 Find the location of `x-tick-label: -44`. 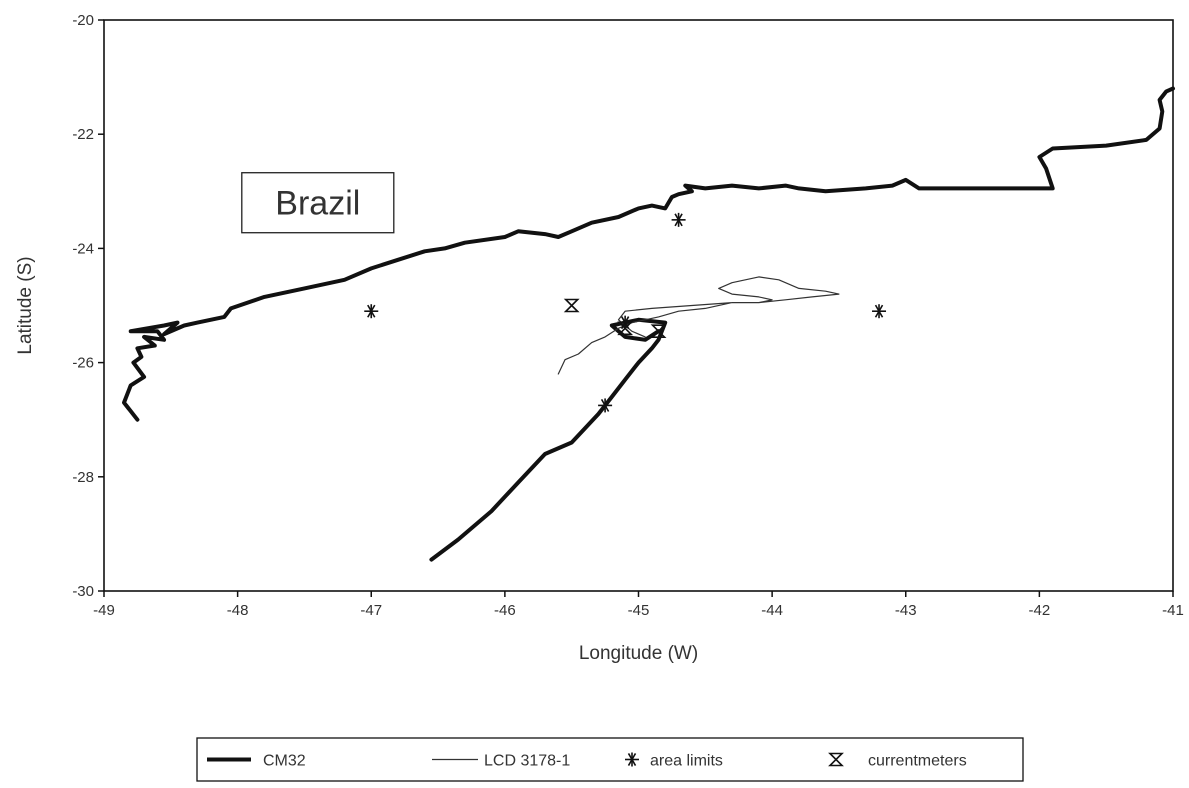

x-tick-label: -44 is located at coordinates (772, 610).